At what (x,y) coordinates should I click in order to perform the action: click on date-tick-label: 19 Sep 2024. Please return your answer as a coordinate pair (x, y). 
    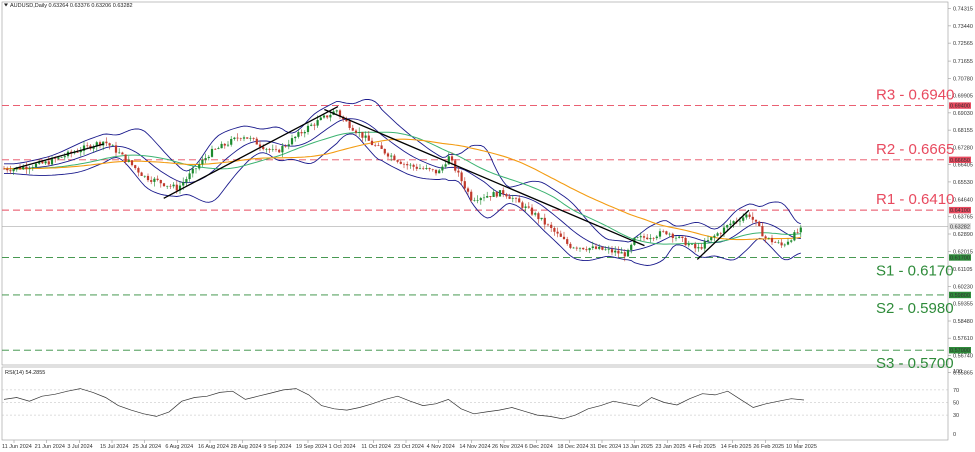
    Looking at the image, I should click on (311, 447).